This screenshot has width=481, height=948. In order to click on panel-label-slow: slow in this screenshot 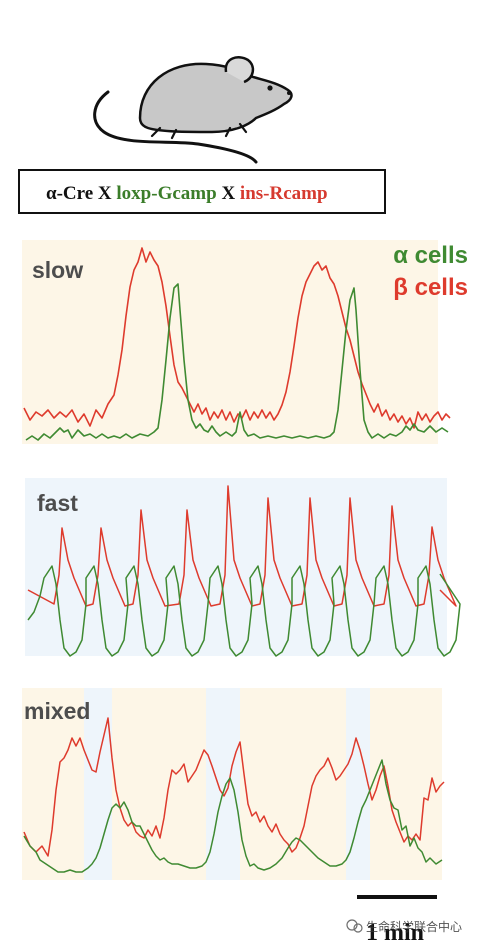, I will do `click(57, 270)`.